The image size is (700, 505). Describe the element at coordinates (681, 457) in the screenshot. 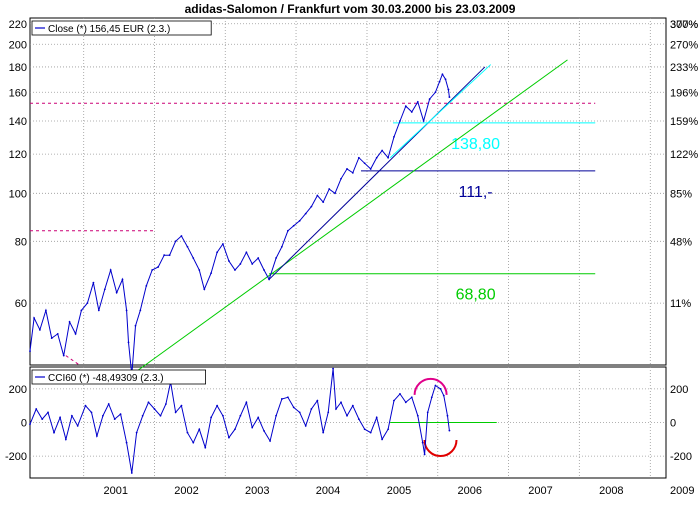

I see `cci-right-tick--200: -200` at that location.